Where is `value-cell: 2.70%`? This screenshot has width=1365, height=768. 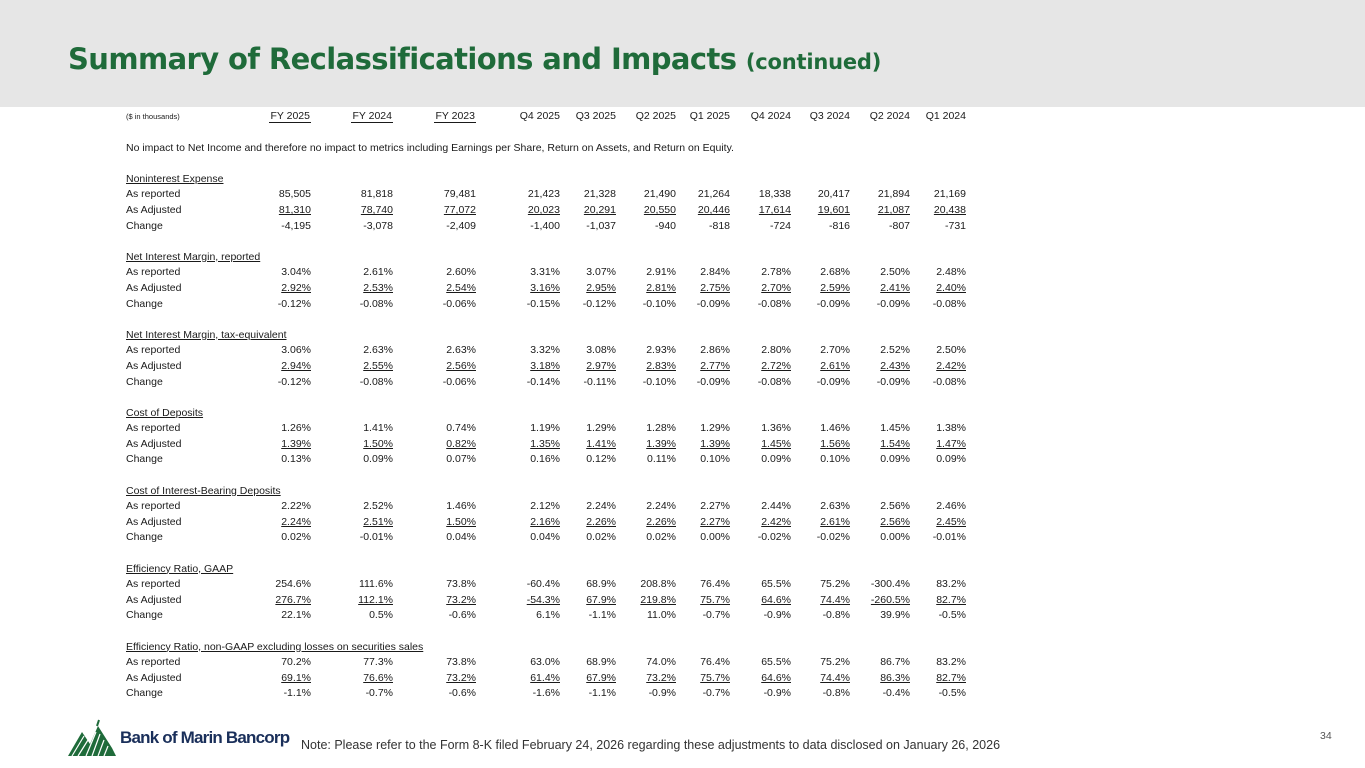 value-cell: 2.70% is located at coordinates (835, 350).